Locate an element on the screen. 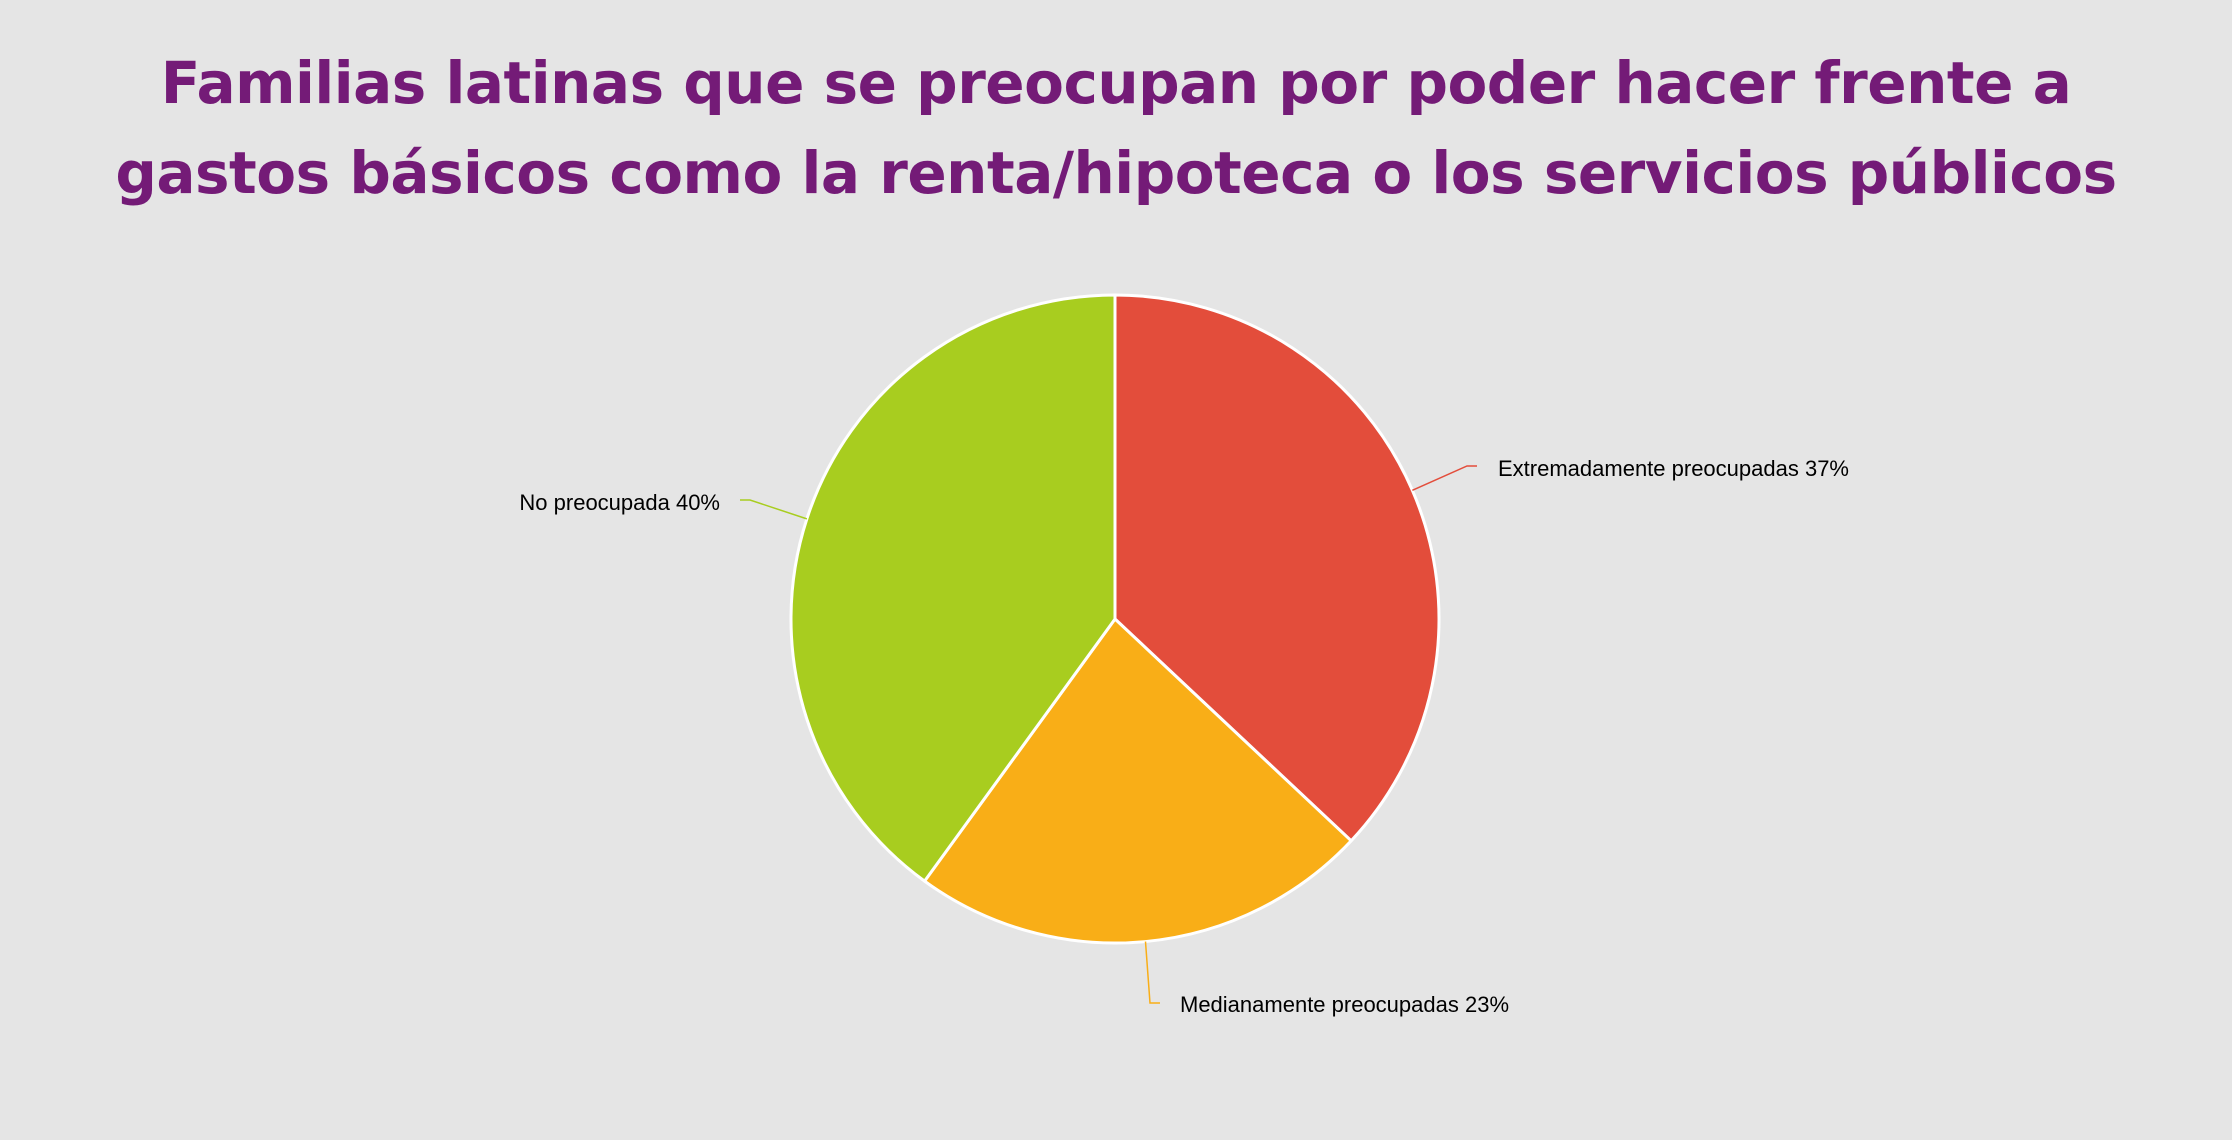 The image size is (2232, 1140). slice-label-1: Extremadamente preocupadas 37% is located at coordinates (1673, 468).